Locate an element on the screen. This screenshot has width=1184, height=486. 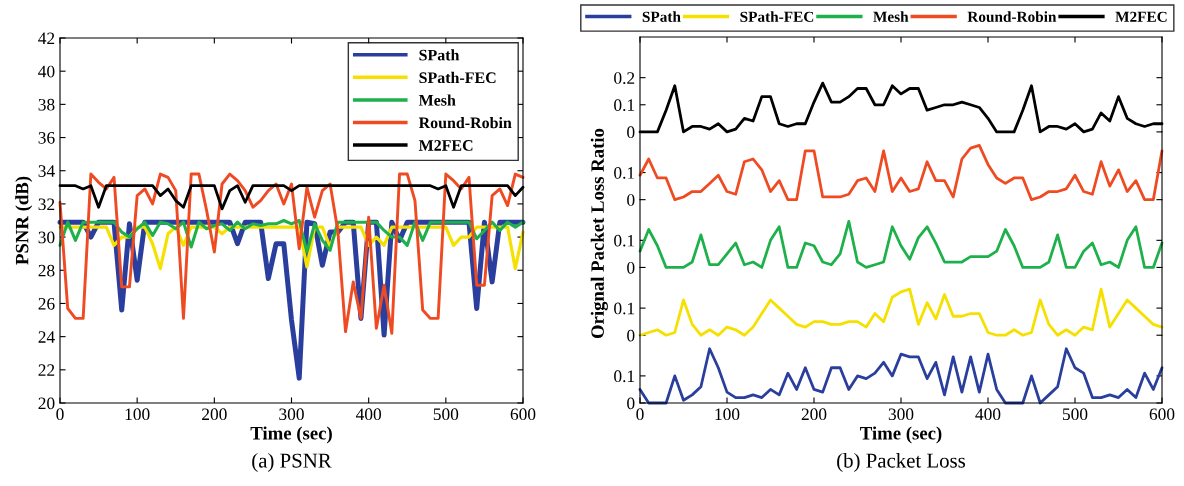
y-tick-label: 38 is located at coordinates (46, 104).